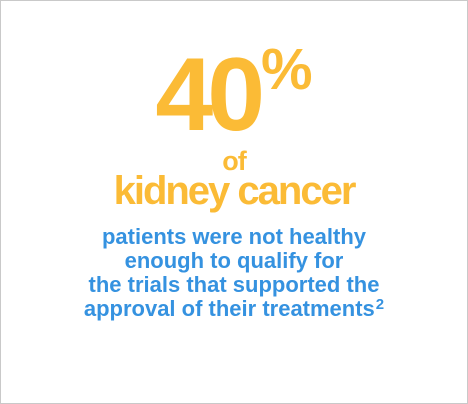 The height and width of the screenshot is (404, 468). I want to click on description-line-last: approval of their treatments2, so click(234, 309).